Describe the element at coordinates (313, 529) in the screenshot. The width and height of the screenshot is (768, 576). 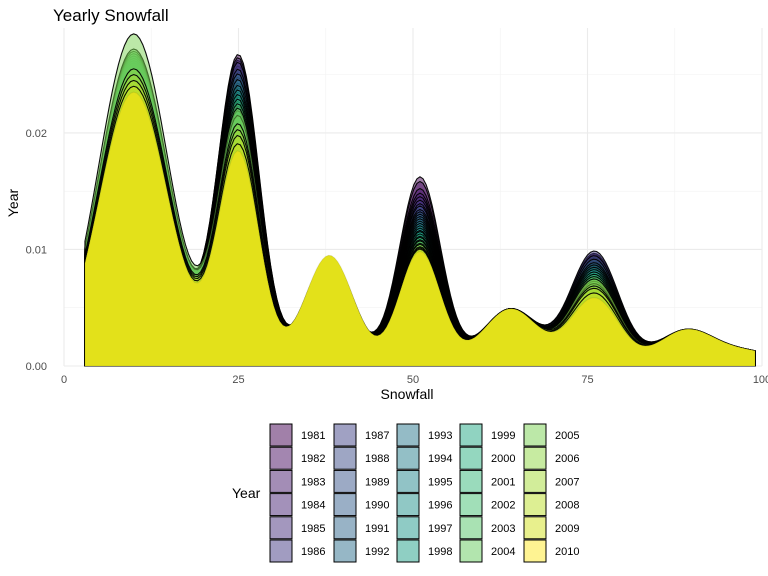
I see `legend-label-1985: 1985` at that location.